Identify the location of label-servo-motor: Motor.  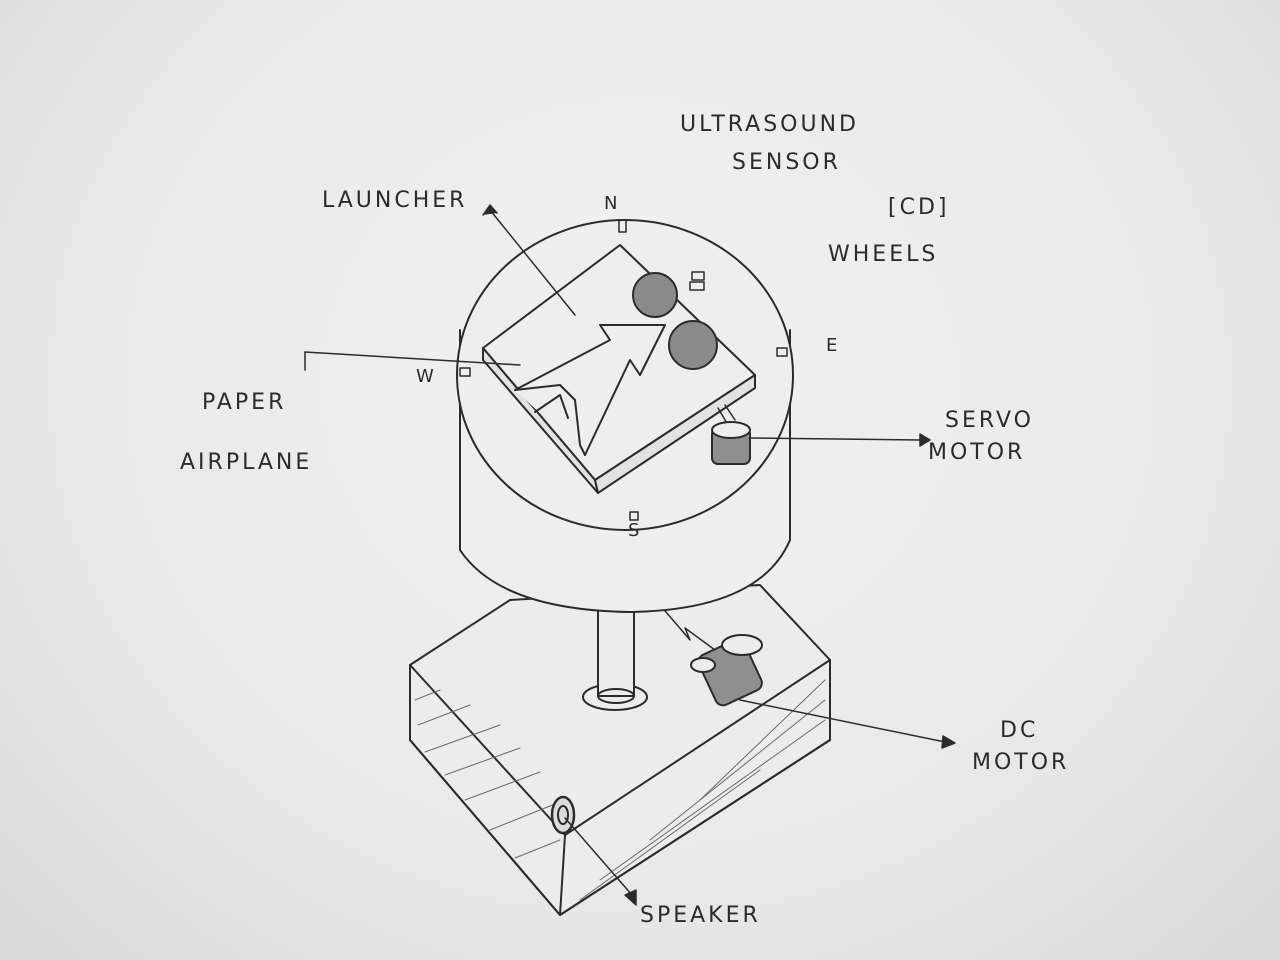
(977, 452).